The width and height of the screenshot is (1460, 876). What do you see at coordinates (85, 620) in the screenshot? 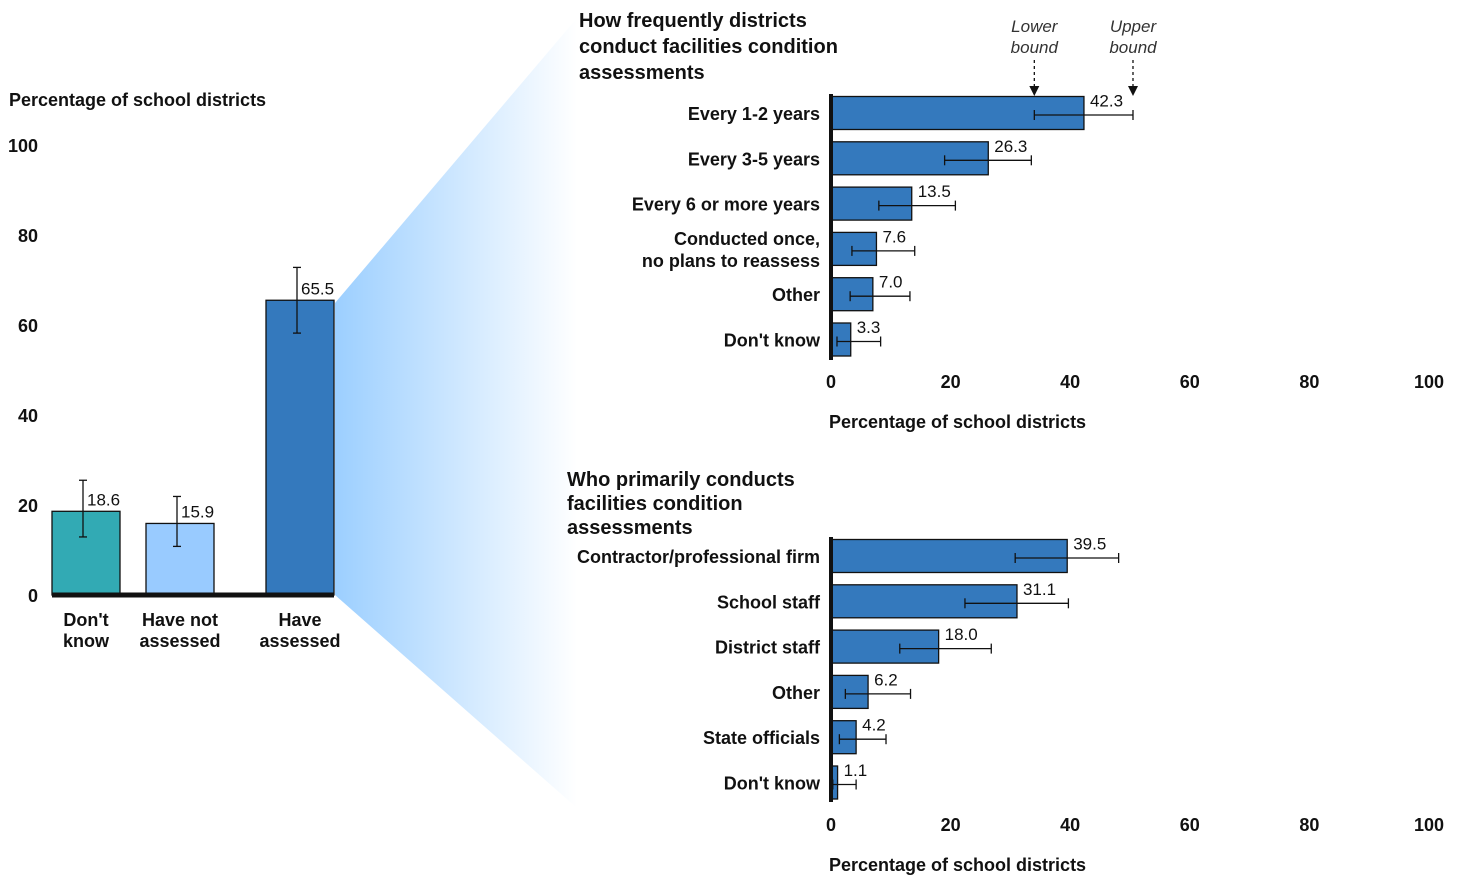
I see `category-label: Don't` at bounding box center [85, 620].